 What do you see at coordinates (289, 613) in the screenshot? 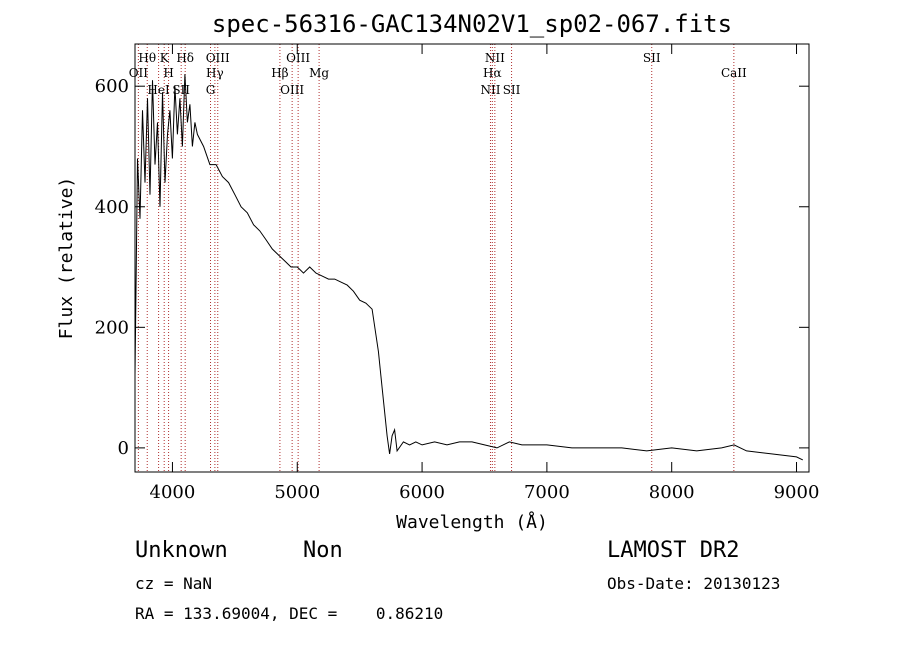
I see `radec-label: RA = 133.69004, DEC = 0.86210` at bounding box center [289, 613].